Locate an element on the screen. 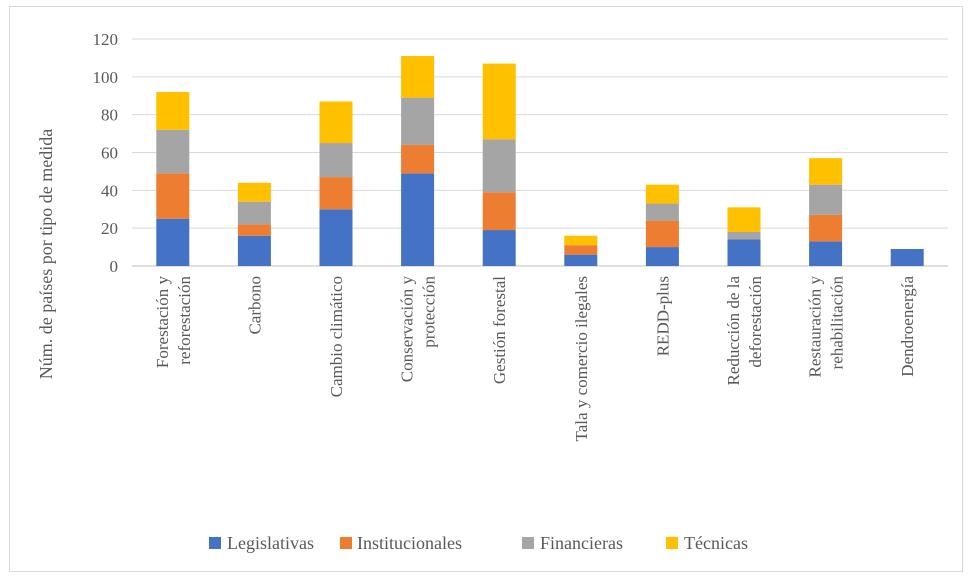 The width and height of the screenshot is (970, 577). x-category-label: Conservación y protección is located at coordinates (418, 329).